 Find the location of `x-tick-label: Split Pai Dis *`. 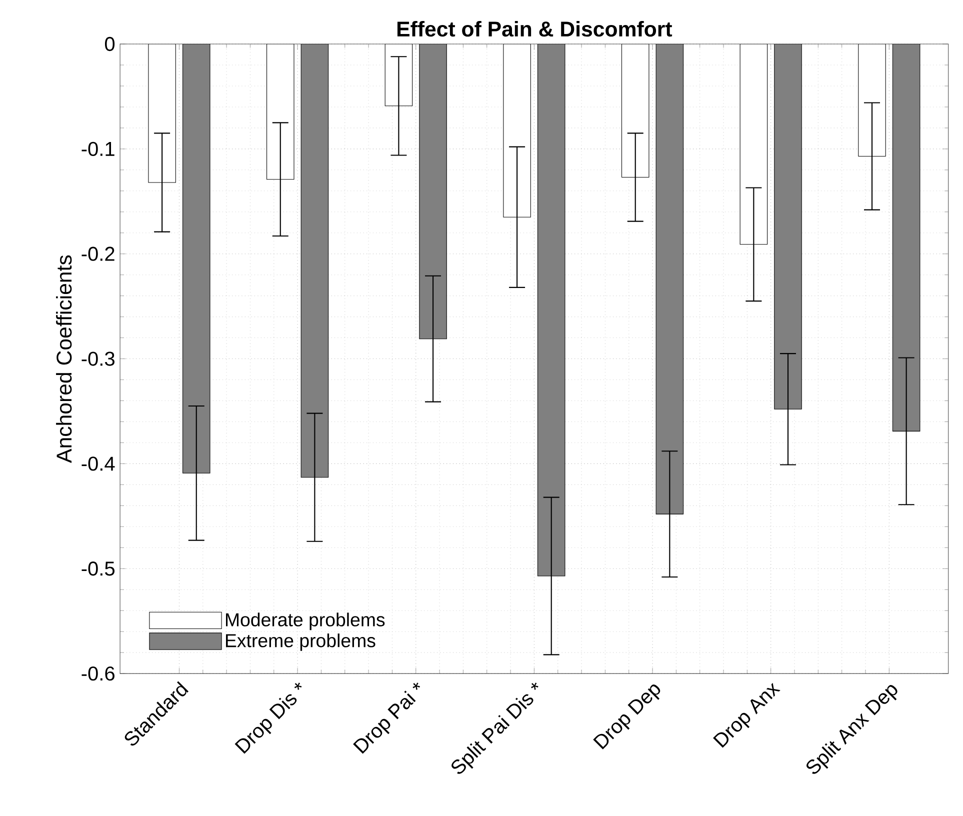

x-tick-label: Split Pai Dis * is located at coordinates (495, 728).